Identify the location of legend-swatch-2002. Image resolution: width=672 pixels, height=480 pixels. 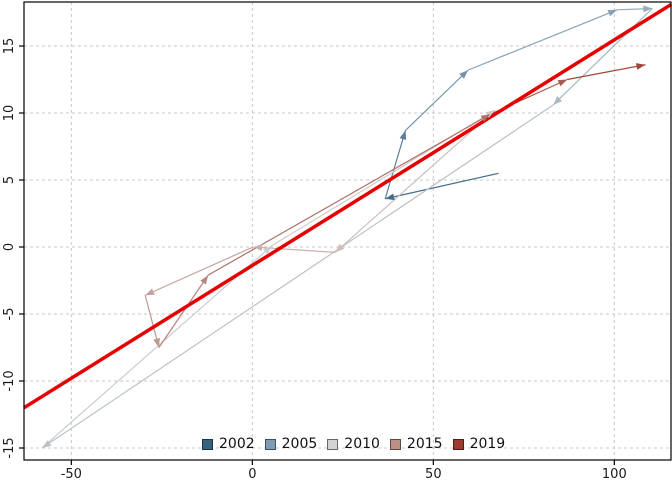
(207, 444).